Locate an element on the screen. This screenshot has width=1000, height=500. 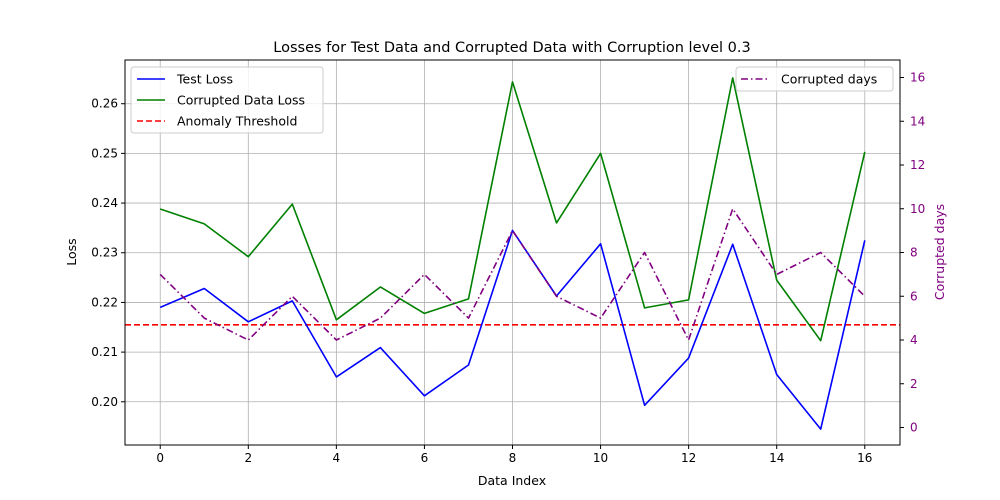
y-tick-label: 0.23 is located at coordinates (104, 253).